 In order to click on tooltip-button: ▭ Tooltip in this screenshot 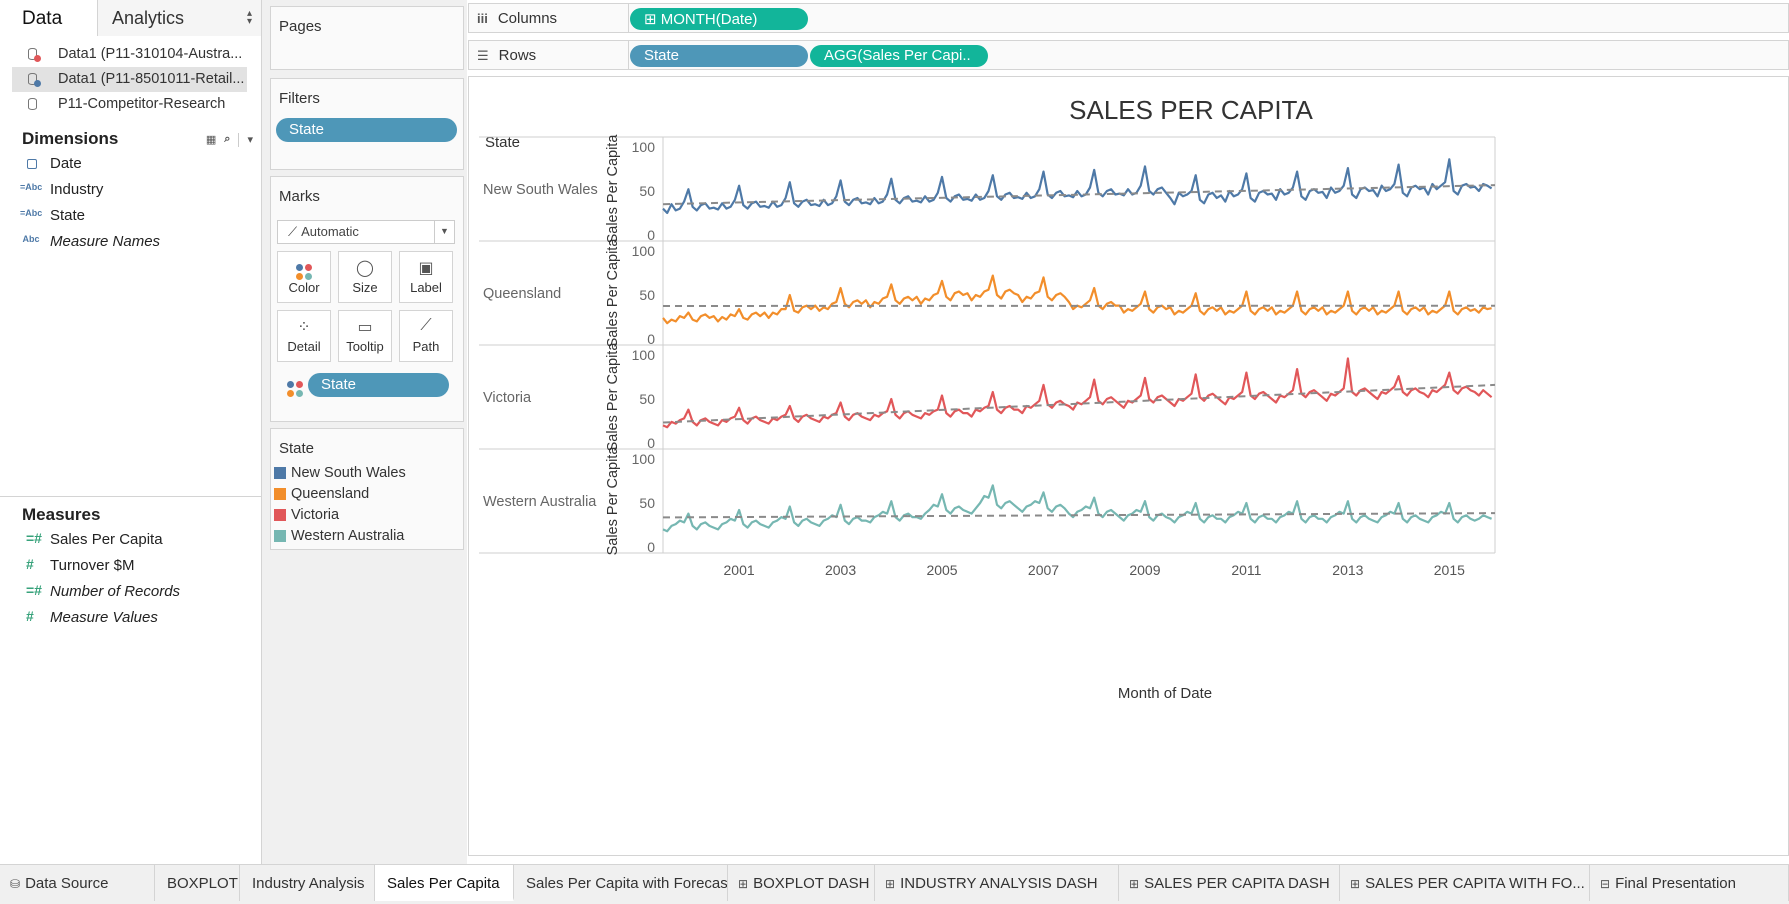, I will do `click(365, 336)`.